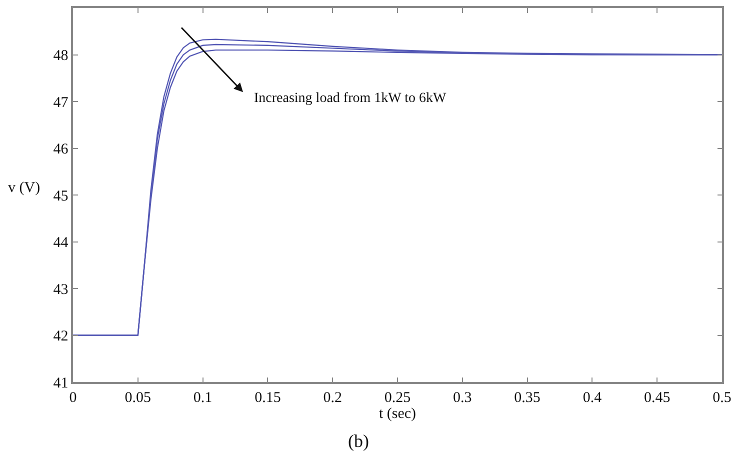  I want to click on y-tick-label: 43, so click(60, 290).